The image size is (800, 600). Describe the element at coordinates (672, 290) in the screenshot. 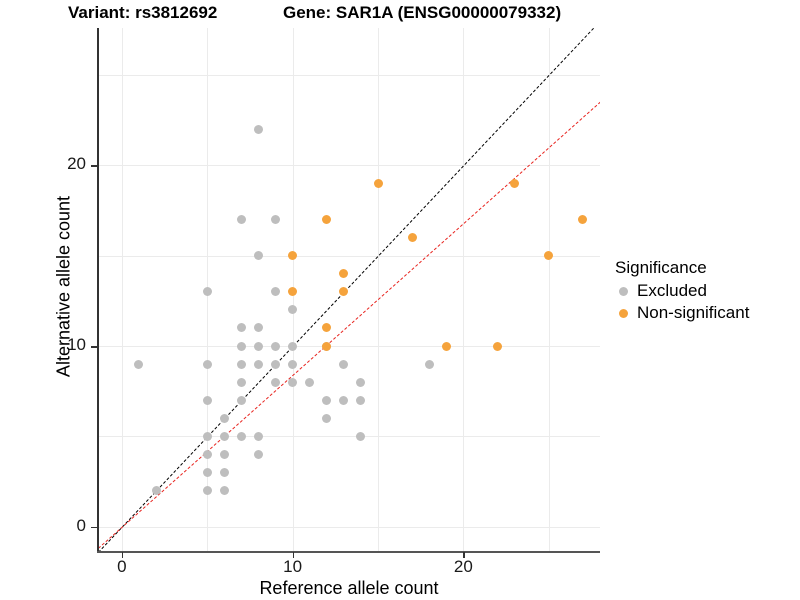

I see `legend-label: Excluded` at that location.